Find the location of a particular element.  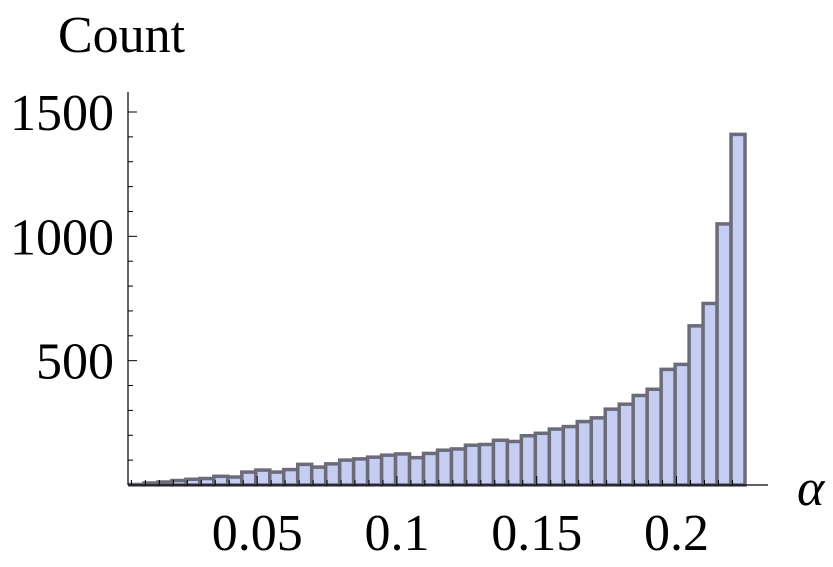

y-tick-label: 500 is located at coordinates (75, 362).